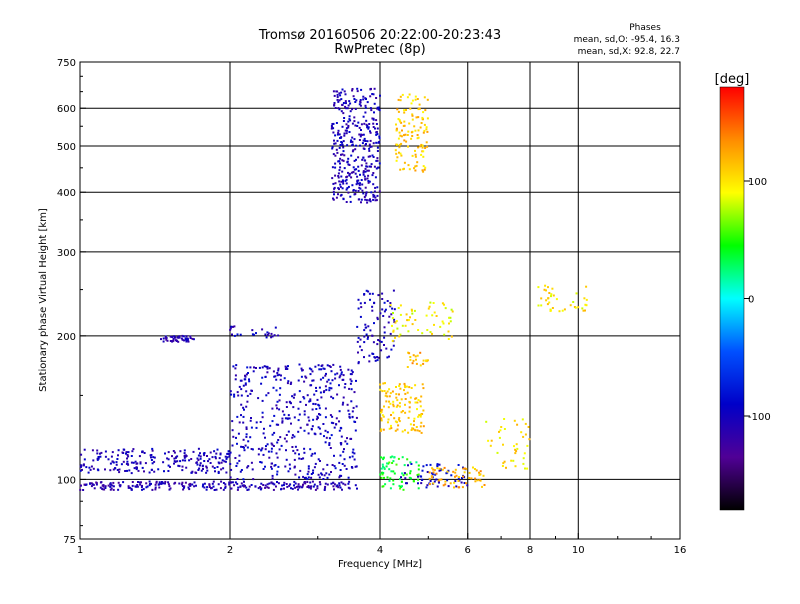 The image size is (800, 604). I want to click on y-axis-label: Stationary phase Virtual Height [km], so click(43, 300).